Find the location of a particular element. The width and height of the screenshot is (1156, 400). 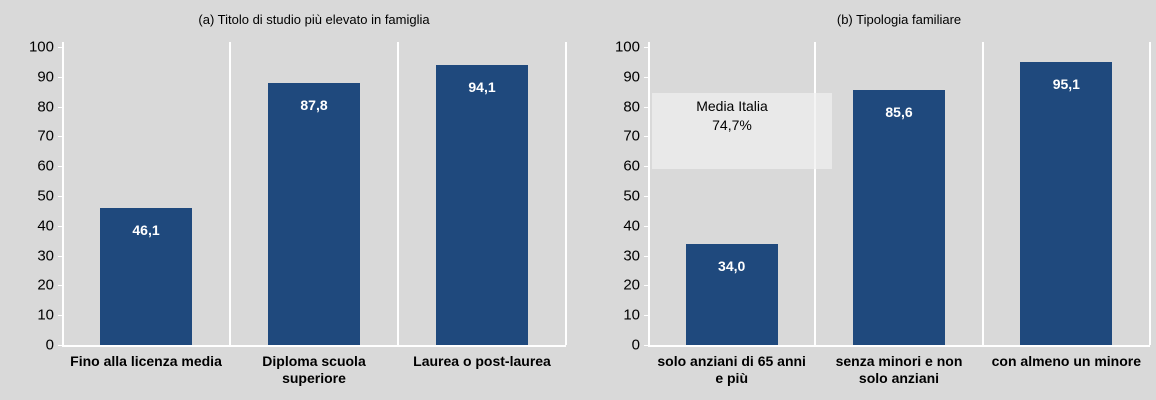

value-label: 95,1 is located at coordinates (1066, 83).